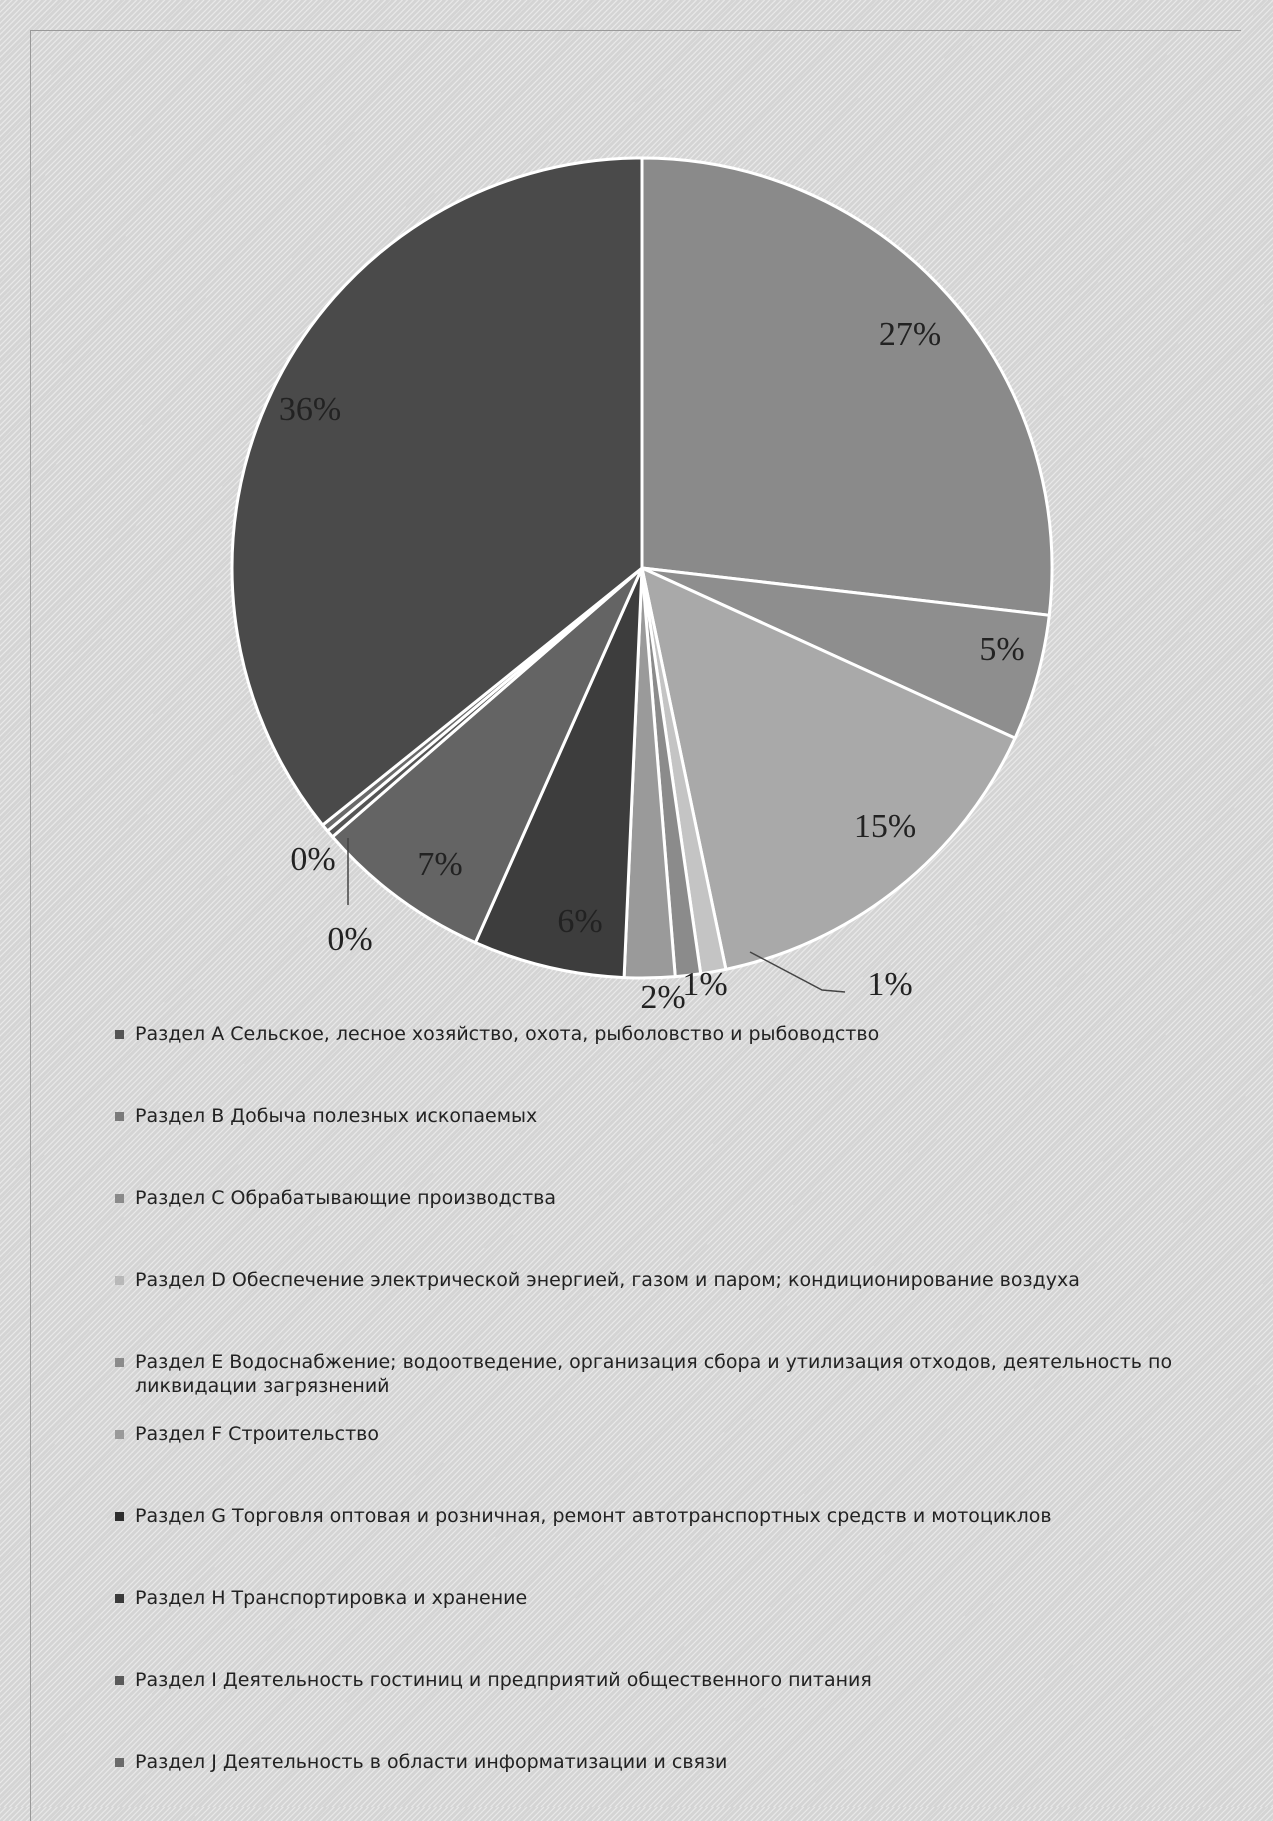 Image resolution: width=1273 pixels, height=1821 pixels. Describe the element at coordinates (331, 1598) in the screenshot. I see `legend-label-8: Раздел Н Транспортировка и хранение` at that location.